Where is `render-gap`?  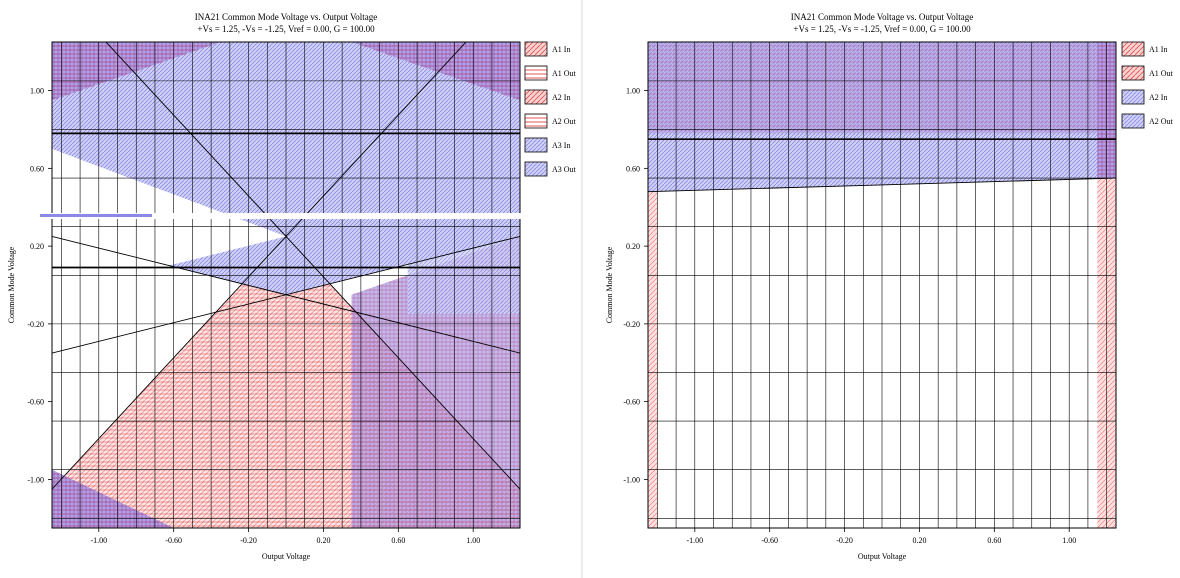
render-gap is located at coordinates (281, 216).